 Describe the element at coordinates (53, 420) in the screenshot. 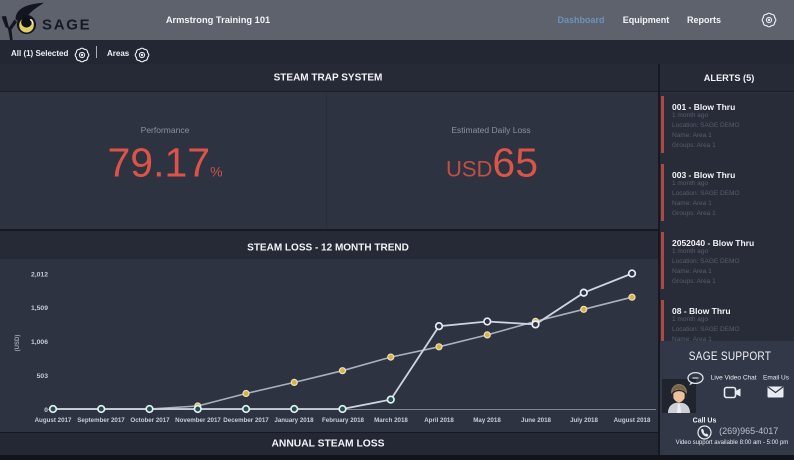

I see `svg-text: August 2017` at that location.